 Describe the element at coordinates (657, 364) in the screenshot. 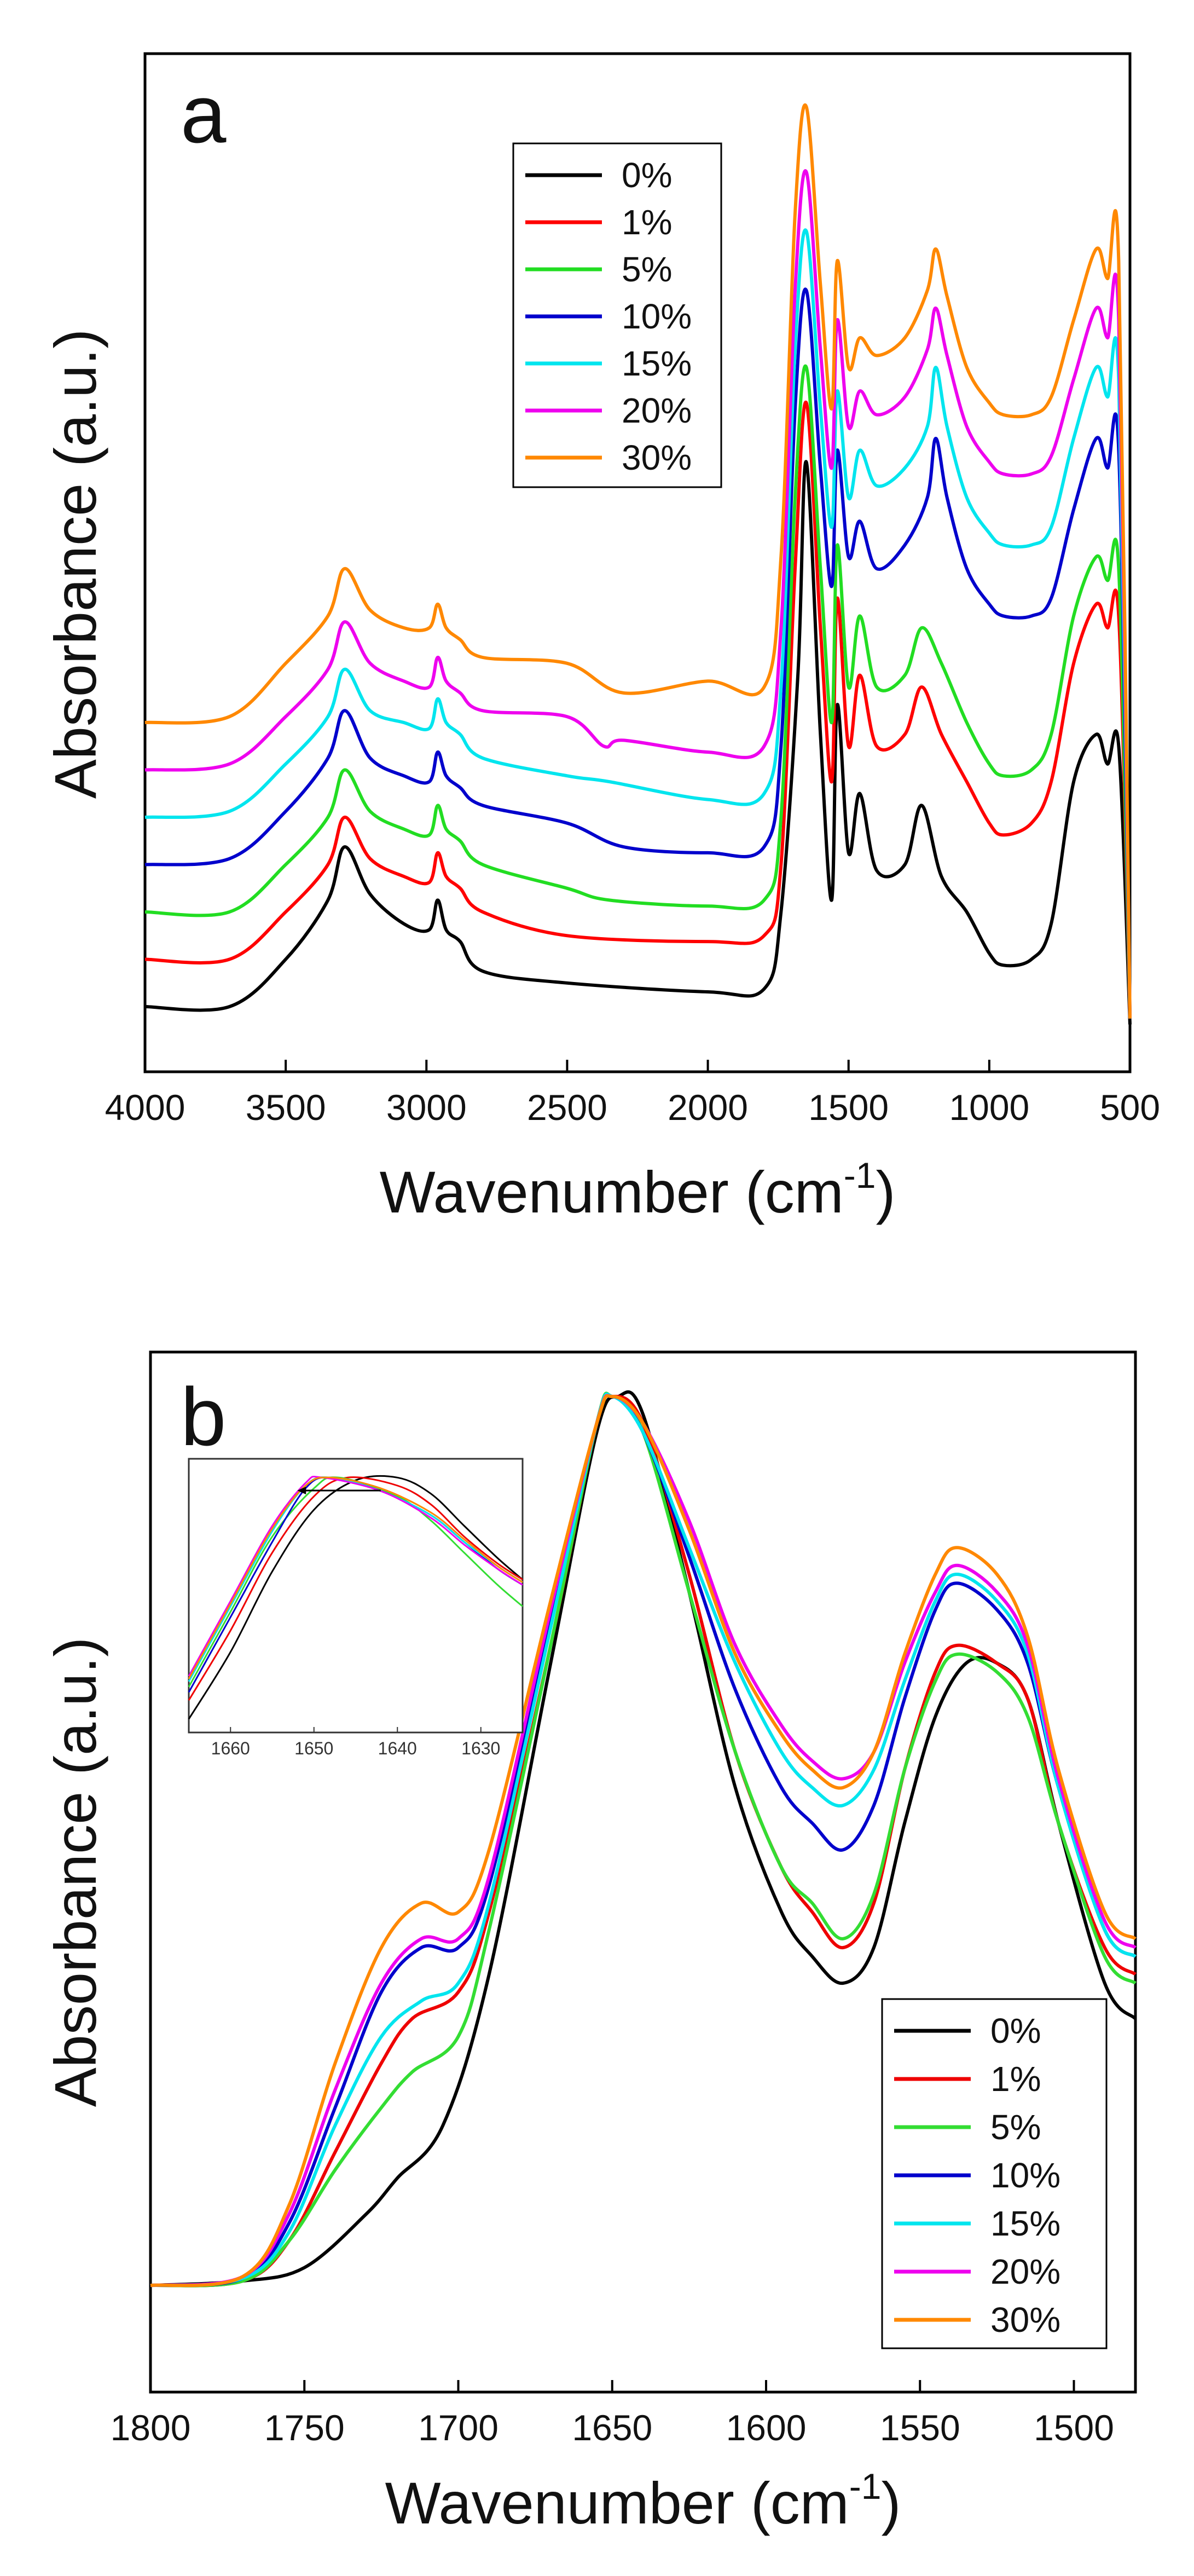

I see `panel-a-legend-label-4: 15%` at that location.